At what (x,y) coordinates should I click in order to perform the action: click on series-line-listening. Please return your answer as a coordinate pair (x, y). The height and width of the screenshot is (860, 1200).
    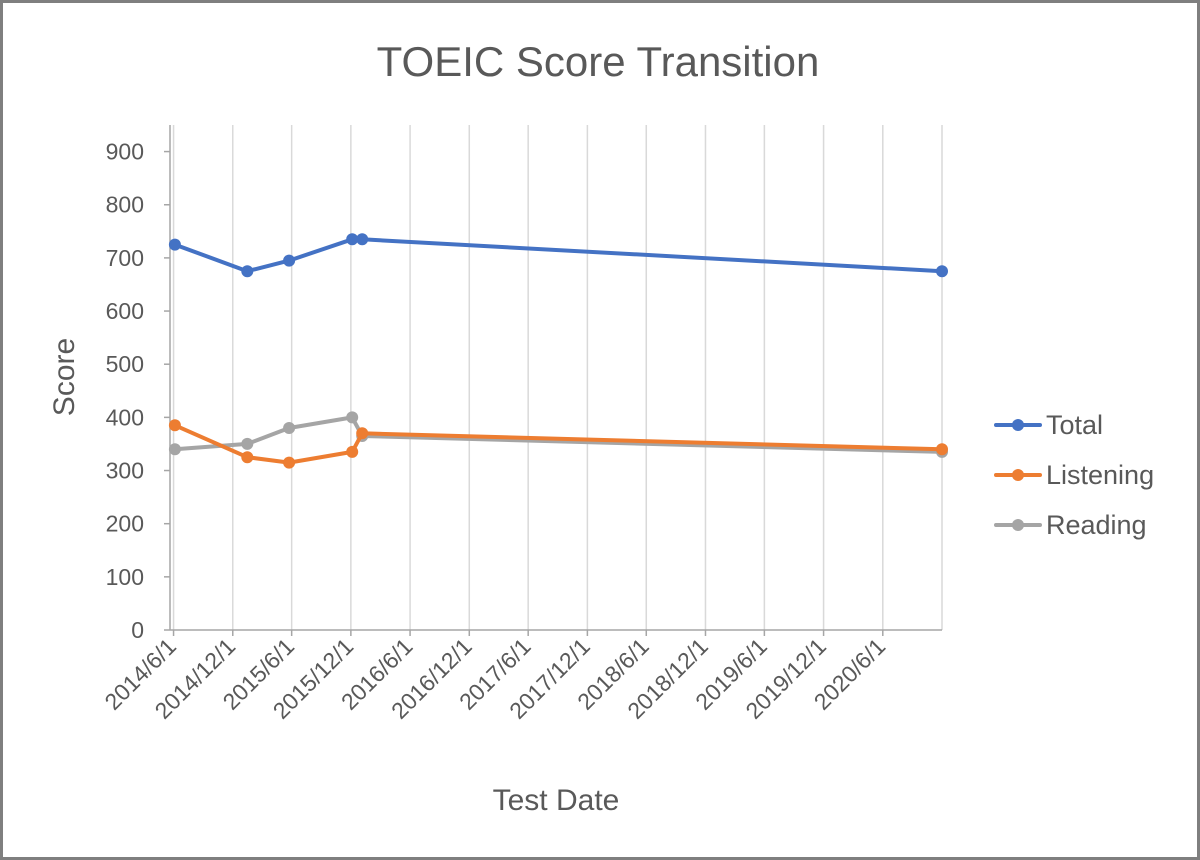
    Looking at the image, I should click on (558, 444).